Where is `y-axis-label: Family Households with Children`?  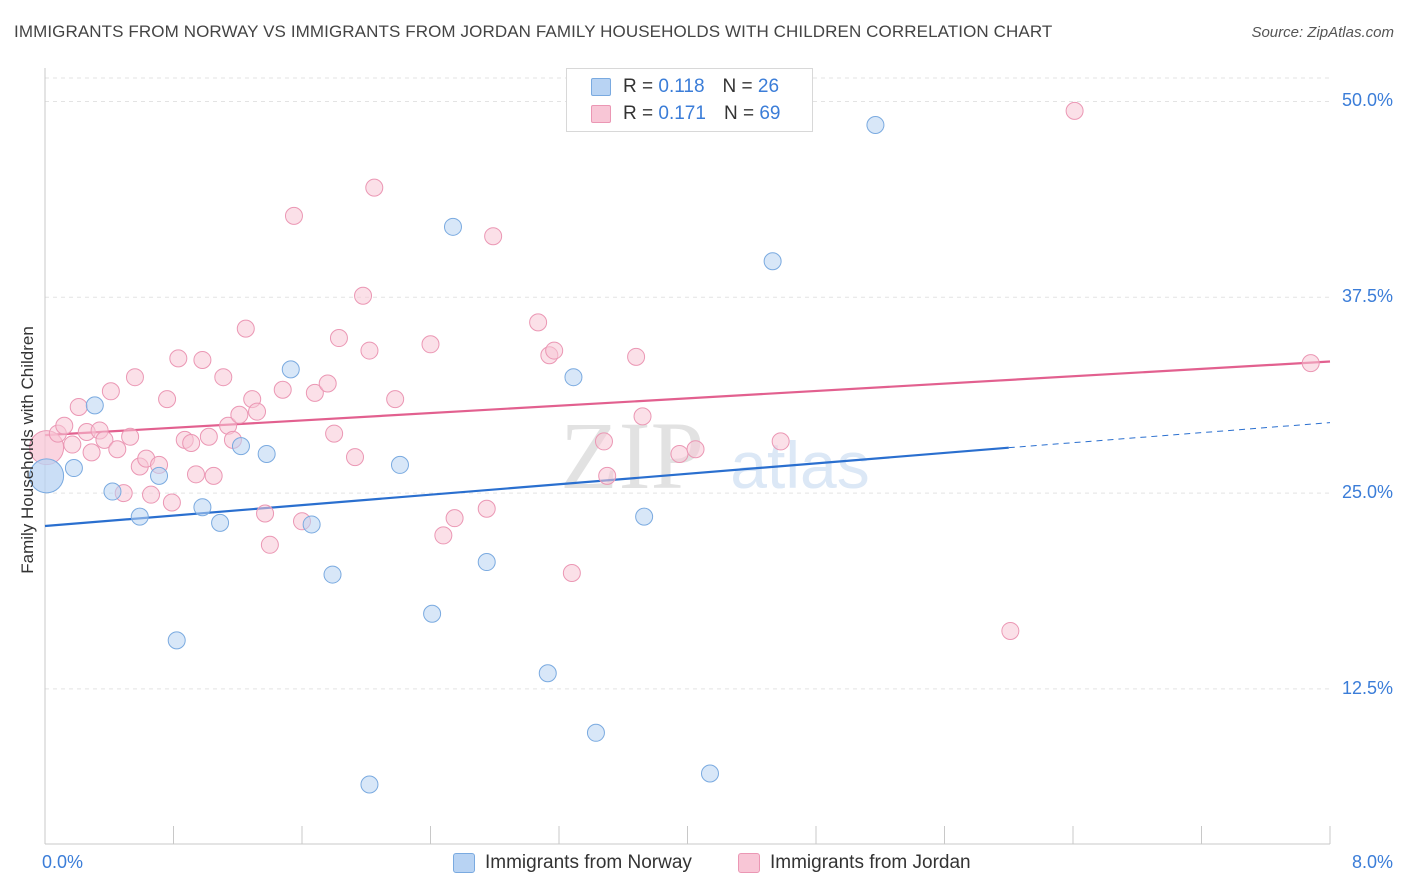
y-axis-label: Family Households with Children is located at coordinates (27, 450).